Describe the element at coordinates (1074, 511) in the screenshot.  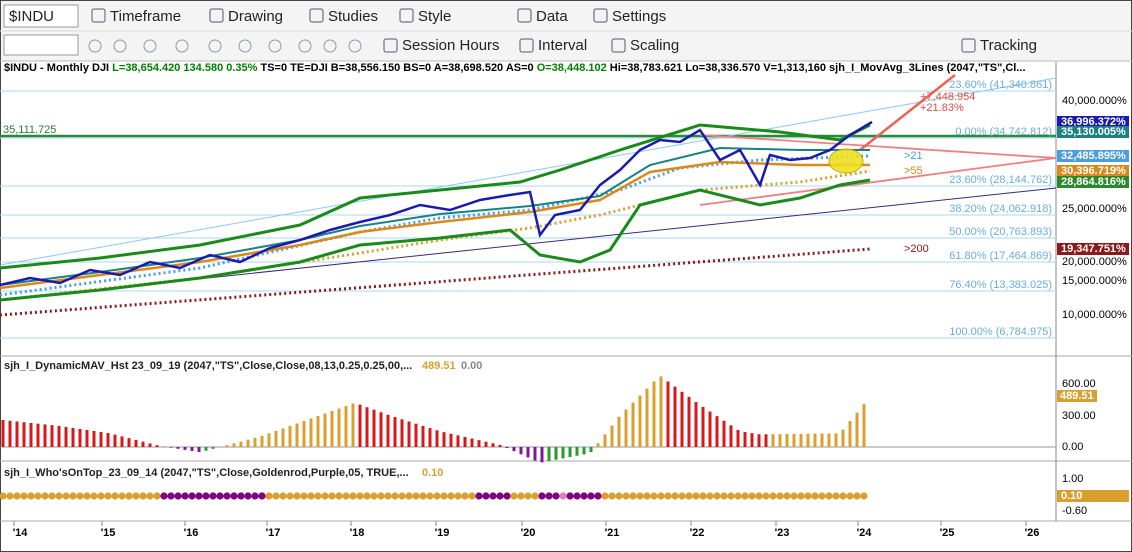
I see `y-tick-label: -0.60` at that location.